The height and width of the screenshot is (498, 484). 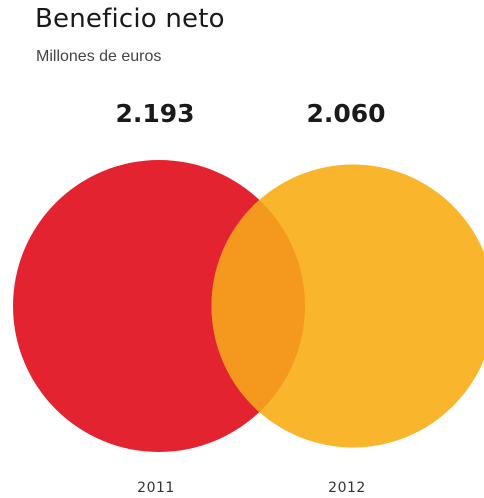 I want to click on value-label-2012: 2.060, so click(x=345, y=113).